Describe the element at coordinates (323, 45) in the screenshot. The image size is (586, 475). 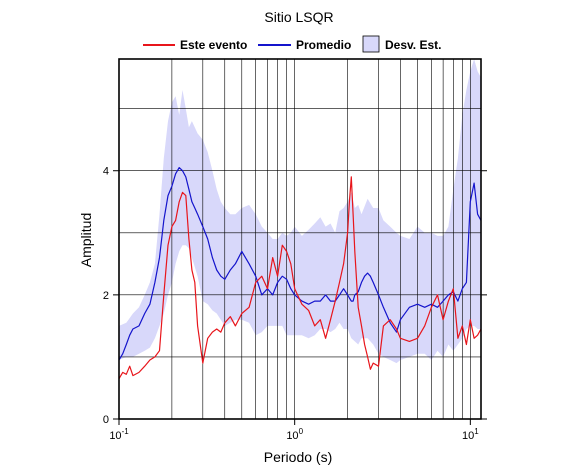
I see `legend-label-promedio: Promedio` at that location.